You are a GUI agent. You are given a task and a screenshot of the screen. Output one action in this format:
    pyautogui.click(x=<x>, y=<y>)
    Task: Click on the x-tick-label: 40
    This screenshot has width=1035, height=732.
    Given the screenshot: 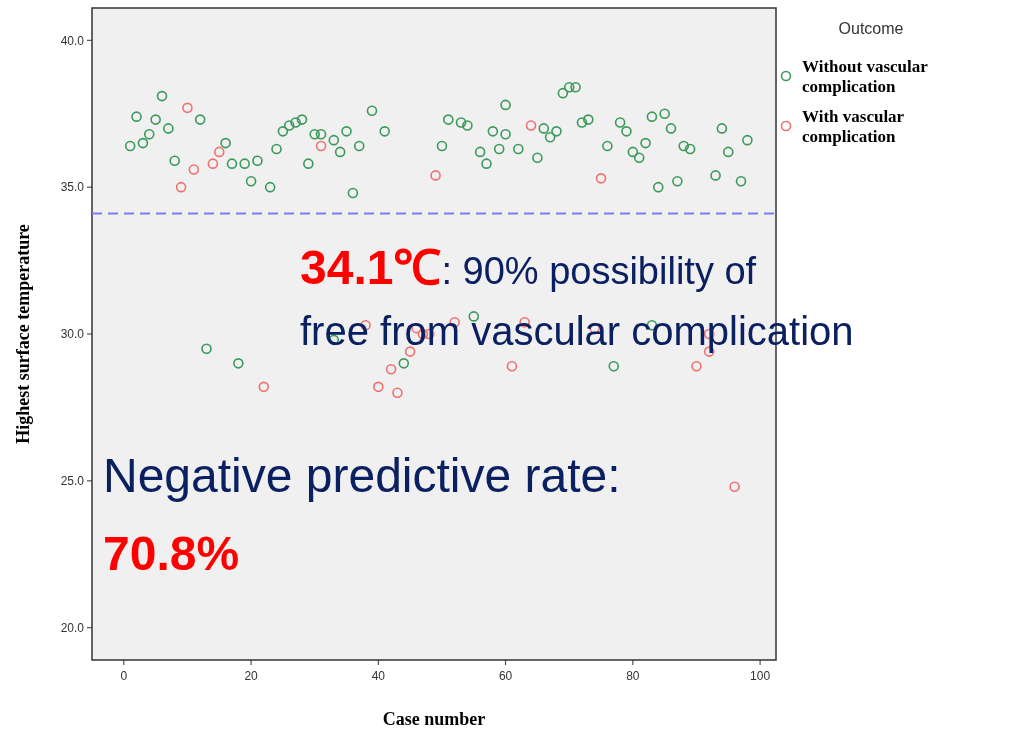 What is the action you would take?
    pyautogui.click(x=378, y=676)
    